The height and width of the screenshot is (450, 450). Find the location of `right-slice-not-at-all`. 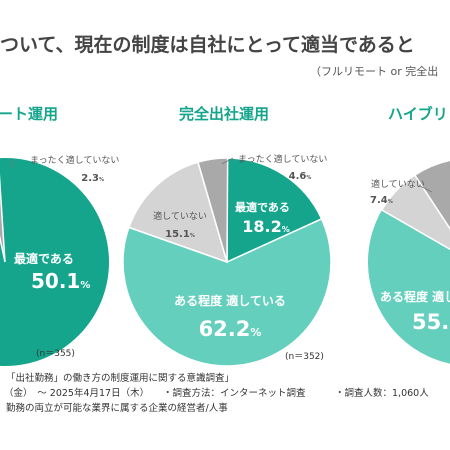

right-slice-not-at-all is located at coordinates (431, 194).